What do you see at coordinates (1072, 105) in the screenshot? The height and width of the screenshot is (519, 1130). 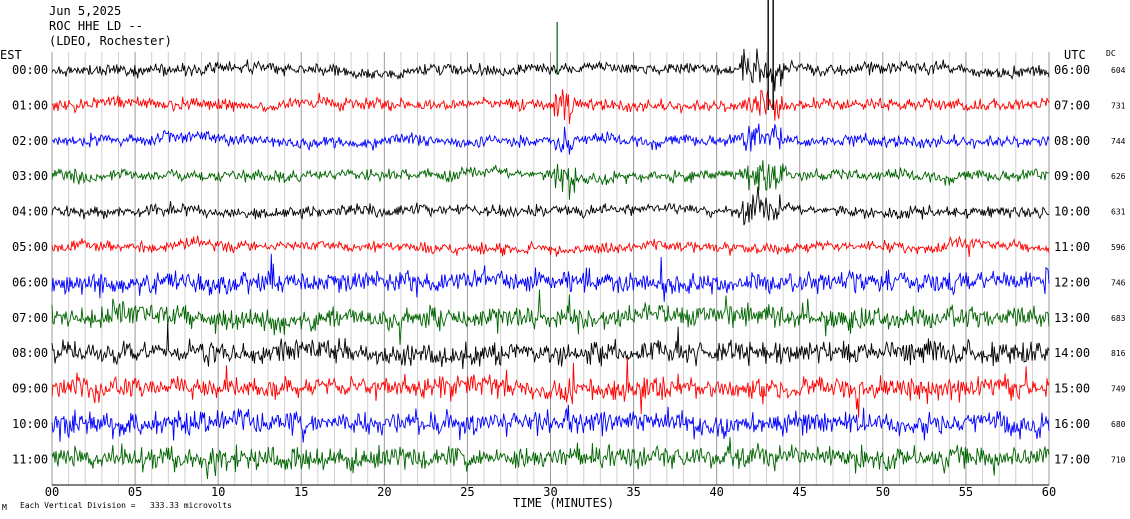 I see `utc-tick-label: 07:00` at bounding box center [1072, 105].